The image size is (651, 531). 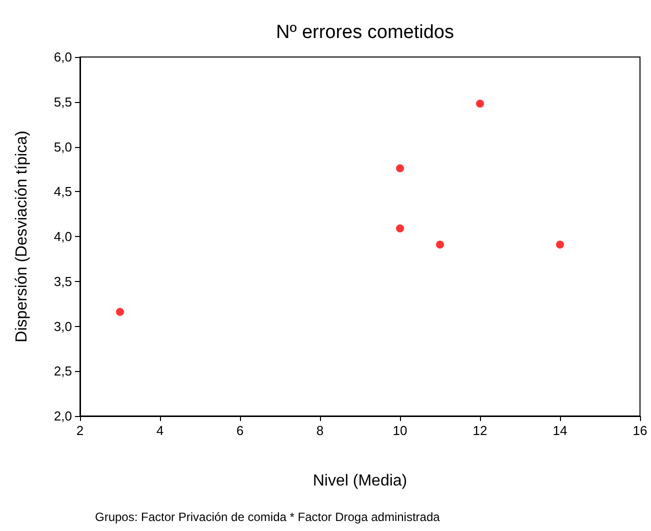 What do you see at coordinates (80, 430) in the screenshot?
I see `x-tick-label: 2` at bounding box center [80, 430].